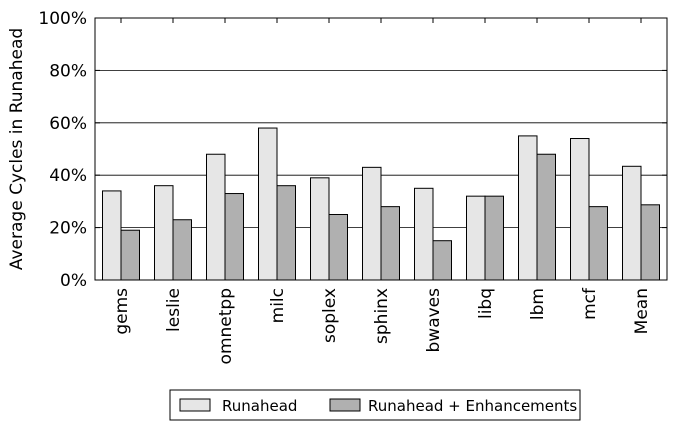 Image resolution: width=677 pixels, height=429 pixels. What do you see at coordinates (226, 326) in the screenshot?
I see `x-tick-label: omnetpp` at bounding box center [226, 326].